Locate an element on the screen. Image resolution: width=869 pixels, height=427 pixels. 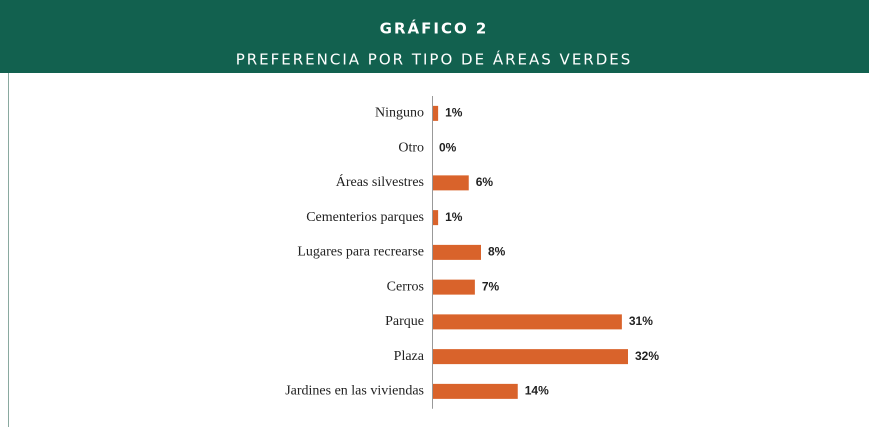
value-label: 6% is located at coordinates (485, 182).